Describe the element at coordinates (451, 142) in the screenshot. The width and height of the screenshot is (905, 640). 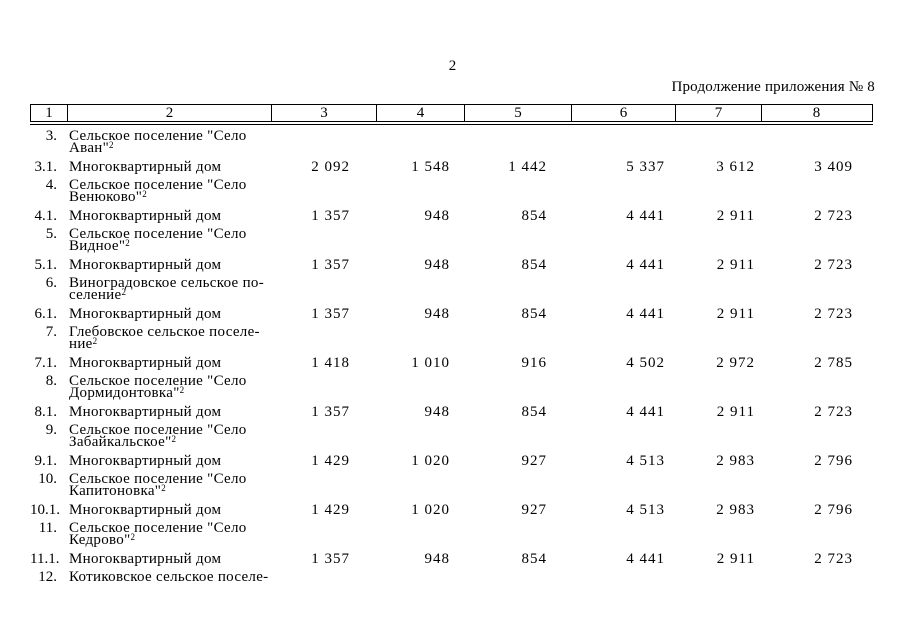
I see `table-row: 3. Сельское поселение "Село Аван"2` at that location.